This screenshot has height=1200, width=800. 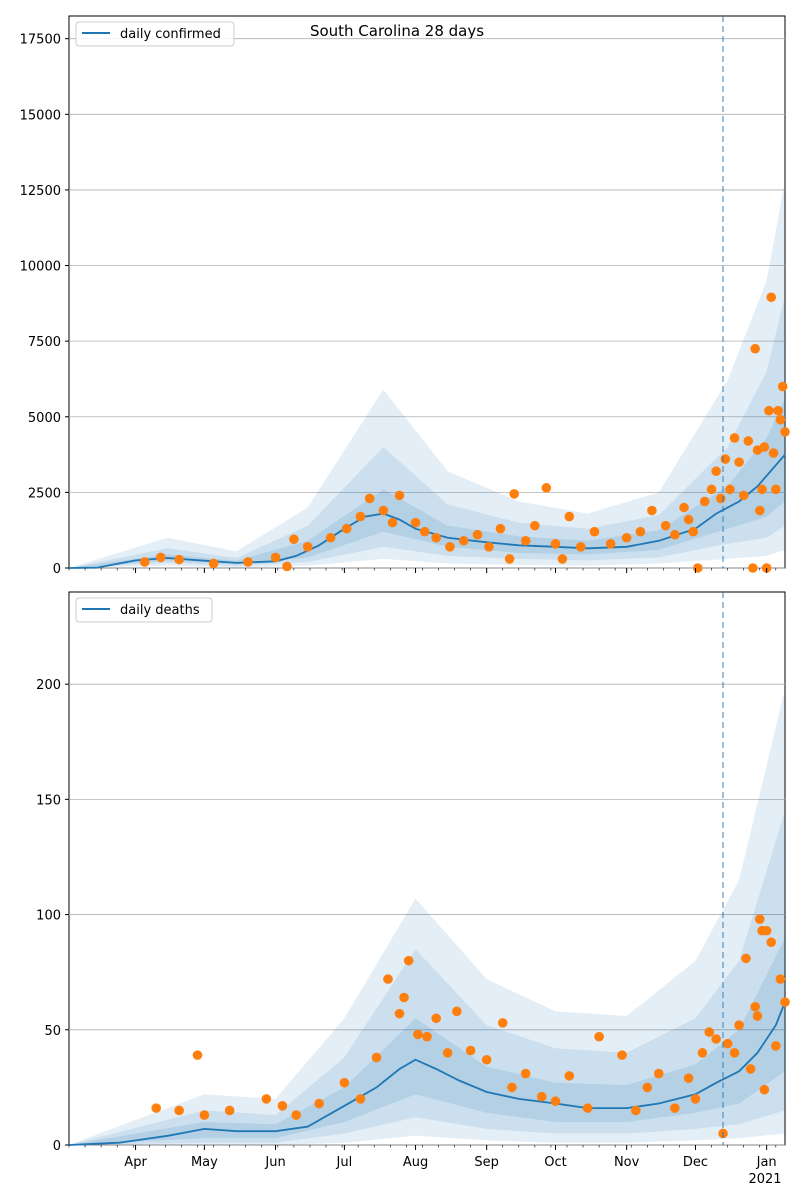 I want to click on confirmed-y-tick-label: 17500, so click(x=40, y=40).